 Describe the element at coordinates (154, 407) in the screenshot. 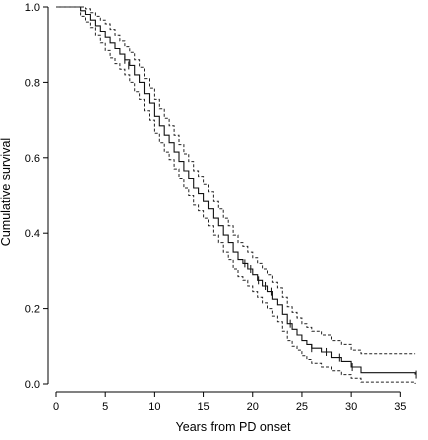

I see `x-tick-label: 10` at that location.